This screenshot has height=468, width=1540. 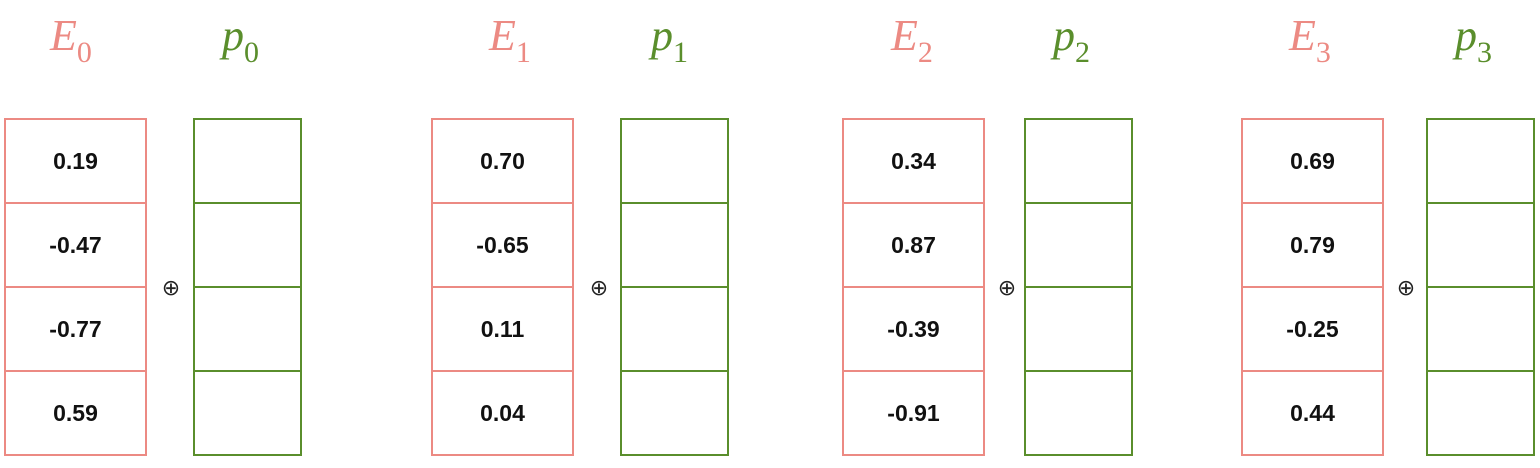 What do you see at coordinates (240, 40) in the screenshot?
I see `positional-label-0: p0` at bounding box center [240, 40].